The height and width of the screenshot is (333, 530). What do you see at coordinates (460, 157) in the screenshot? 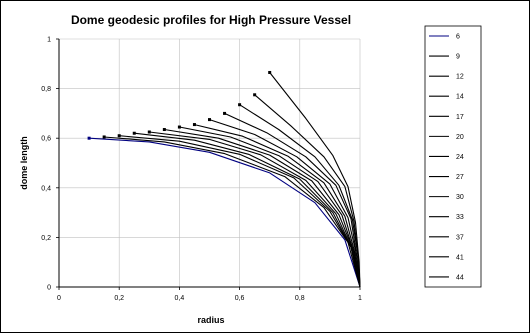
I see `legend-label-24: 24` at bounding box center [460, 157].